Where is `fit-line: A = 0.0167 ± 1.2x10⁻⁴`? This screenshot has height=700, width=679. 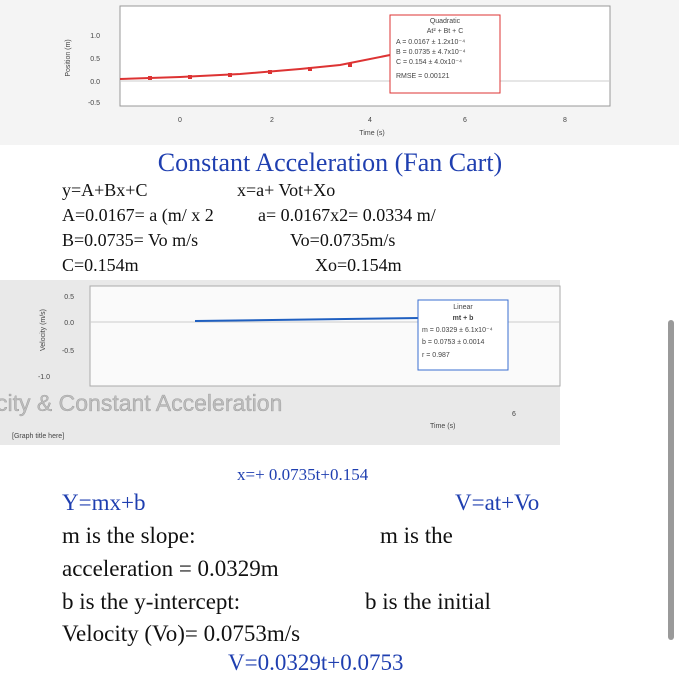
fit-line: A = 0.0167 ± 1.2x10⁻⁴ is located at coordinates (430, 42).